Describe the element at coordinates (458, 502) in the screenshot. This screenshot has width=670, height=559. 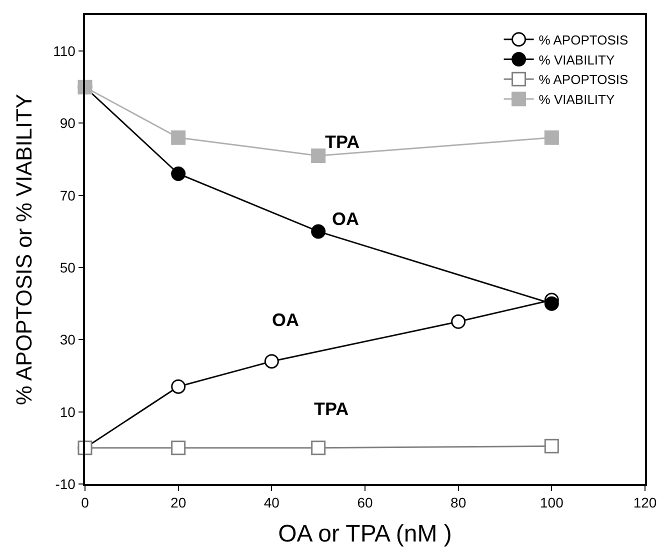
I see `x-tick-label: 80` at that location.